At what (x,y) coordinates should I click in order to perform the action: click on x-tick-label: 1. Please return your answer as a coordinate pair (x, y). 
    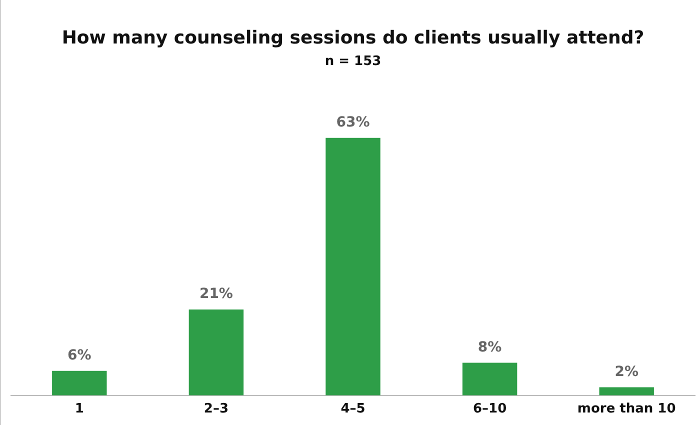
    Looking at the image, I should click on (79, 409).